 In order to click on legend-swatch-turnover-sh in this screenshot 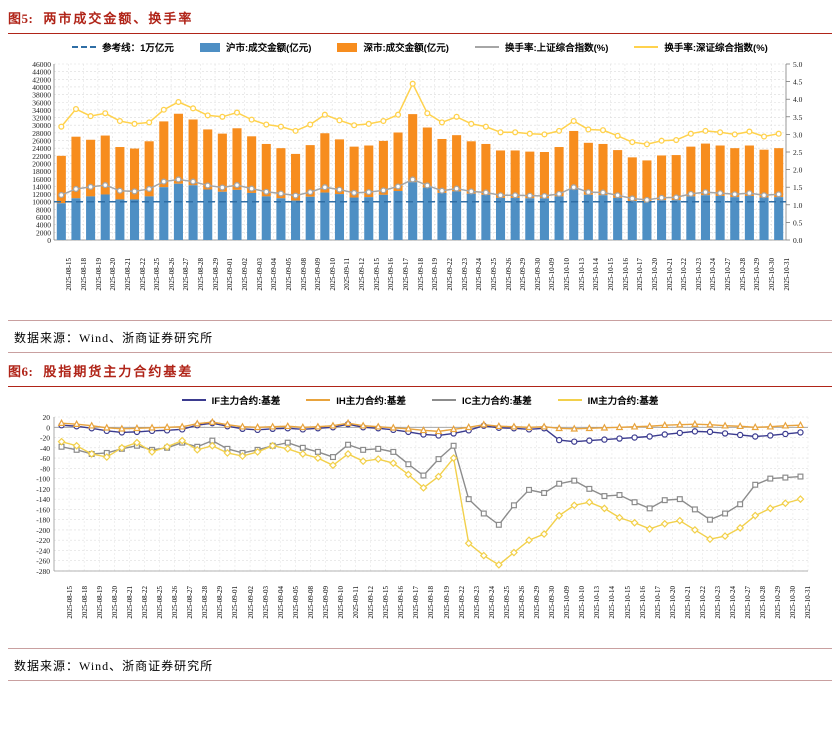, I will do `click(486, 47)`.